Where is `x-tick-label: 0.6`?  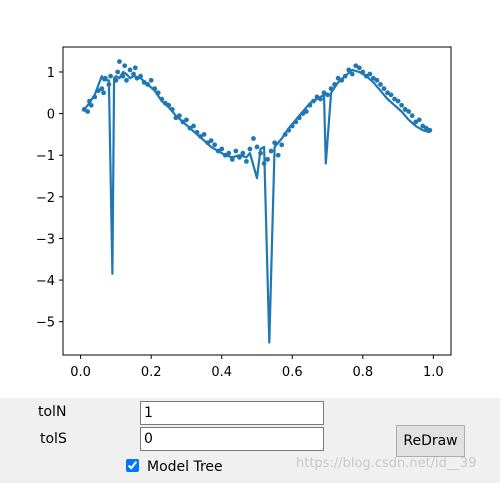 x-tick-label: 0.6 is located at coordinates (292, 372).